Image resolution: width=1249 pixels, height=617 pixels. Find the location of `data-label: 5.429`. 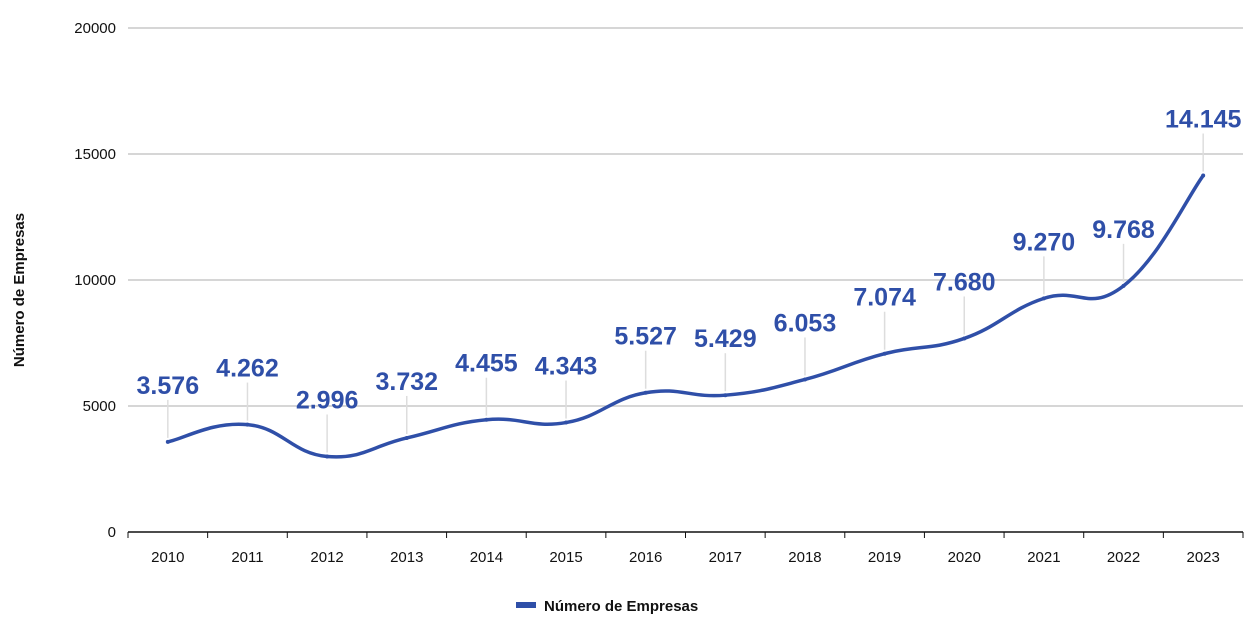

data-label: 5.429 is located at coordinates (725, 339).